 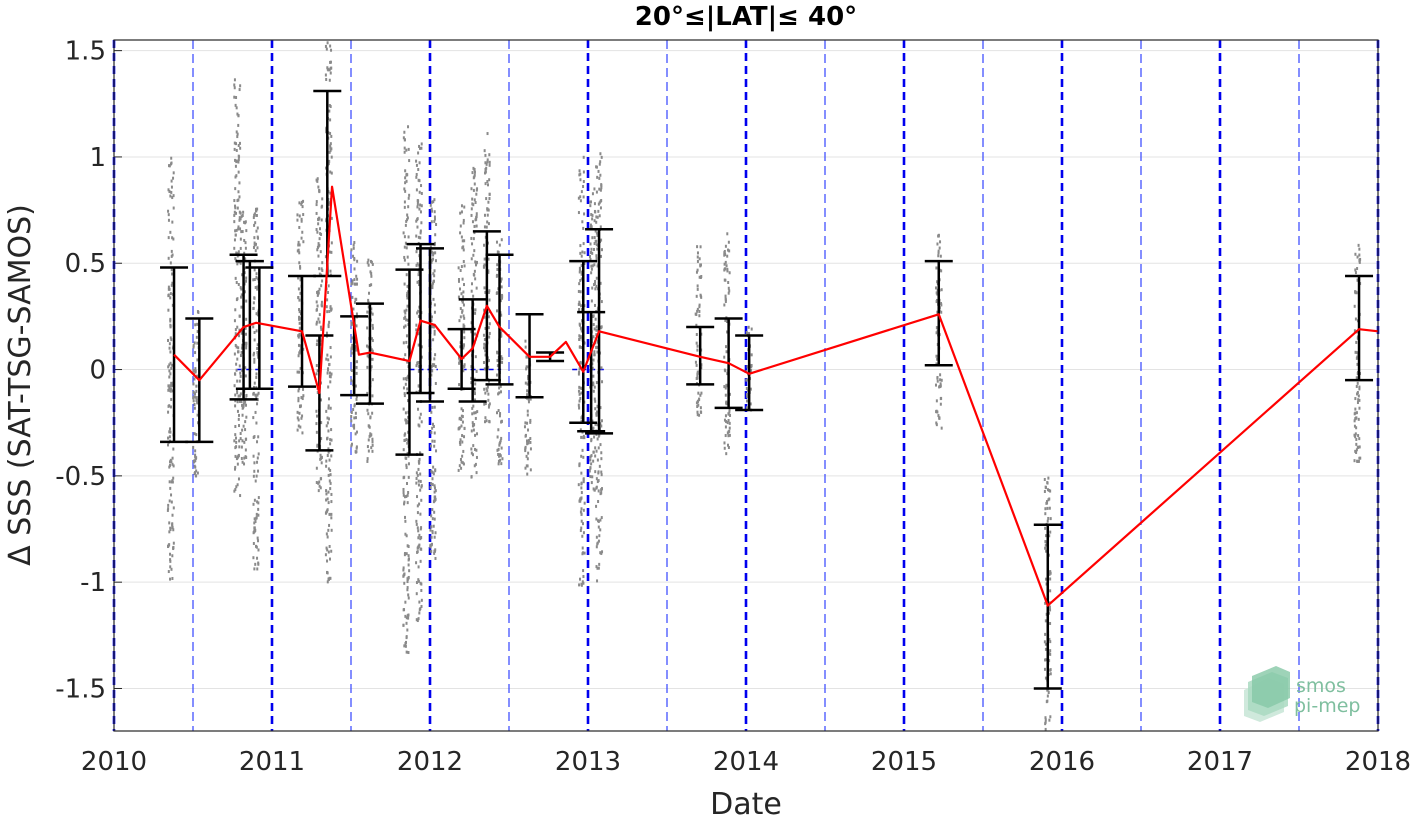 What do you see at coordinates (430, 762) in the screenshot?
I see `x-tick-label: 2012` at bounding box center [430, 762].